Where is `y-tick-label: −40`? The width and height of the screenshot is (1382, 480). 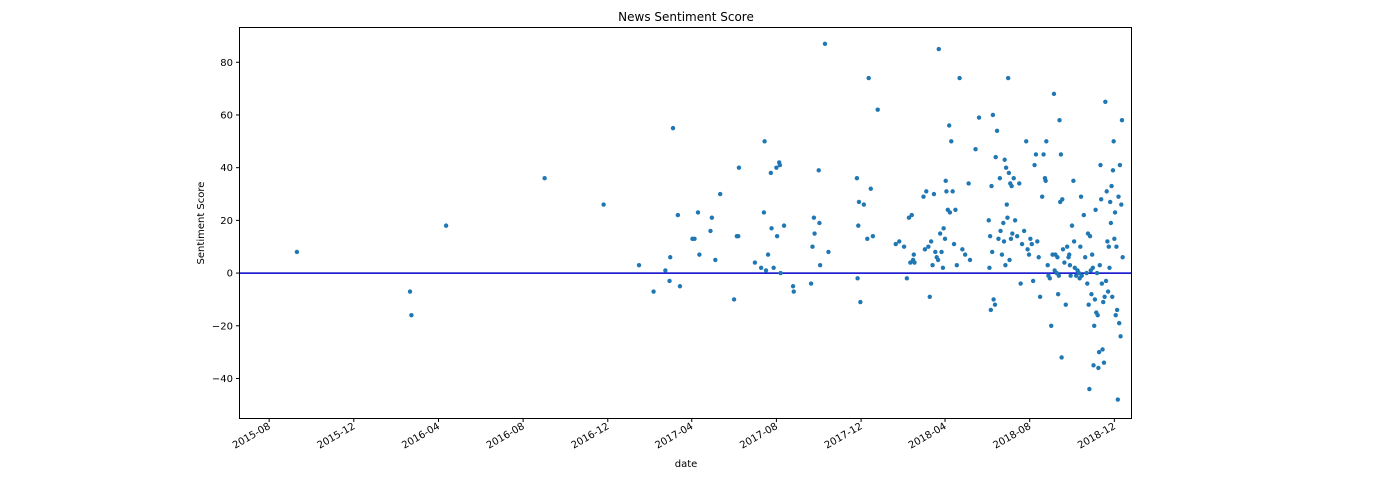 y-tick-label: −40 is located at coordinates (222, 379).